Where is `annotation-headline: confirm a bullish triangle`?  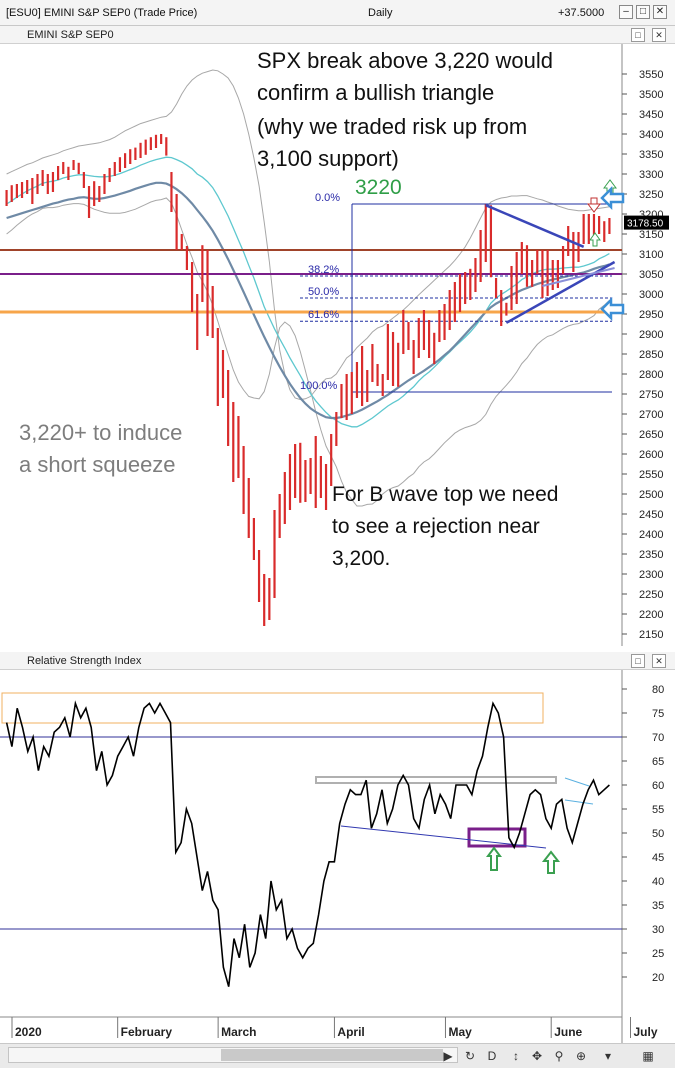 annotation-headline: confirm a bullish triangle is located at coordinates (375, 92).